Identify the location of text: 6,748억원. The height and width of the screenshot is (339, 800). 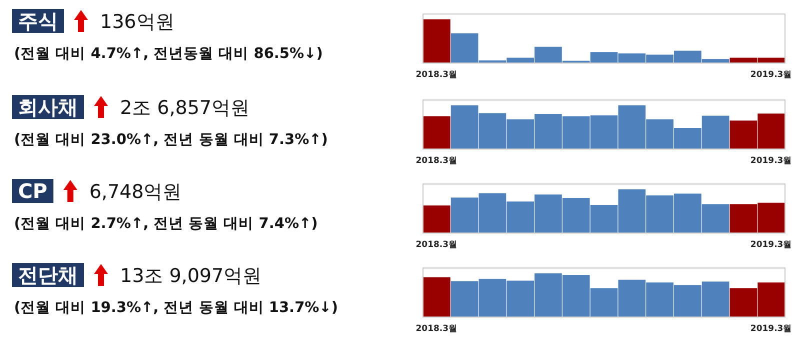
(135, 192).